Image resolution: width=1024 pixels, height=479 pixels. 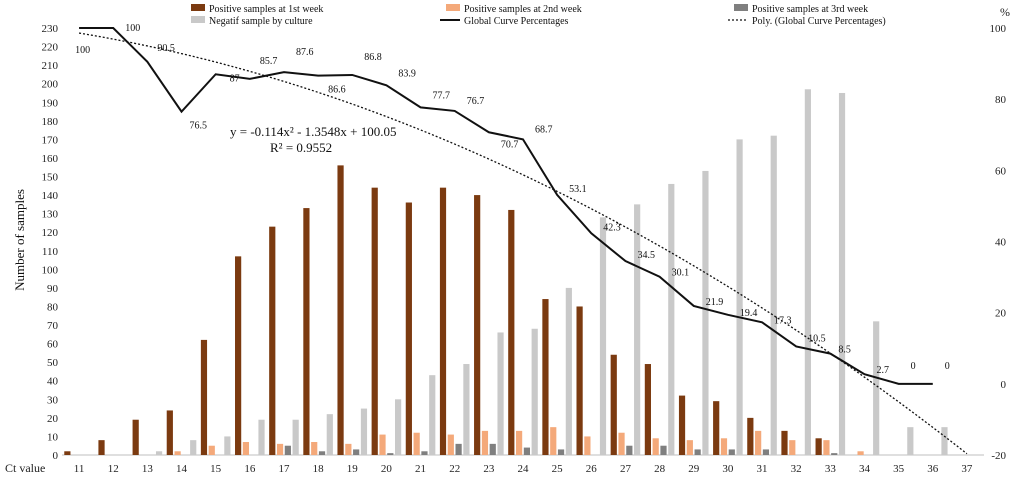 I want to click on x-tick-label: 15, so click(x=216, y=469).